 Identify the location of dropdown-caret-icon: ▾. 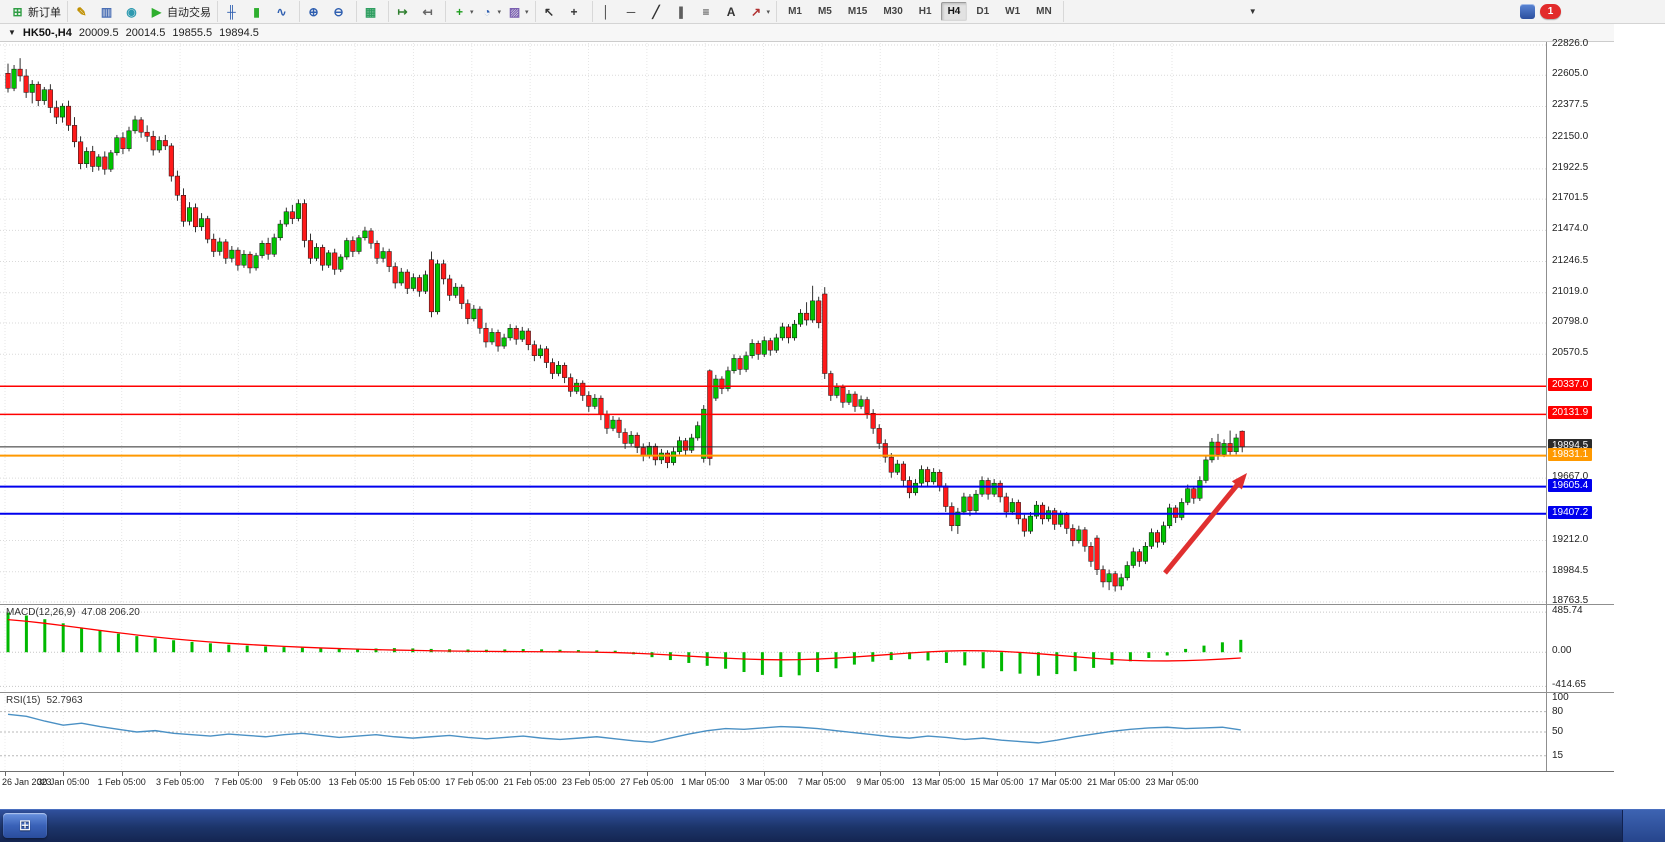
(499, 12).